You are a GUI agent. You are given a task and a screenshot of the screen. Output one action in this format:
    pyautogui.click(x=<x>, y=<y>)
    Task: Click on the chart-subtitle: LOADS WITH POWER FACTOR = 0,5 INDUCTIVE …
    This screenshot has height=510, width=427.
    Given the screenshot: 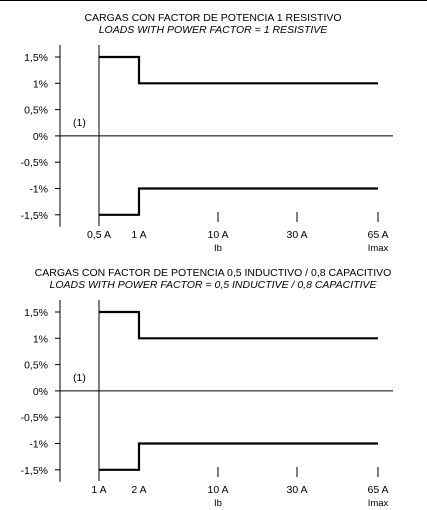 What is the action you would take?
    pyautogui.click(x=213, y=285)
    